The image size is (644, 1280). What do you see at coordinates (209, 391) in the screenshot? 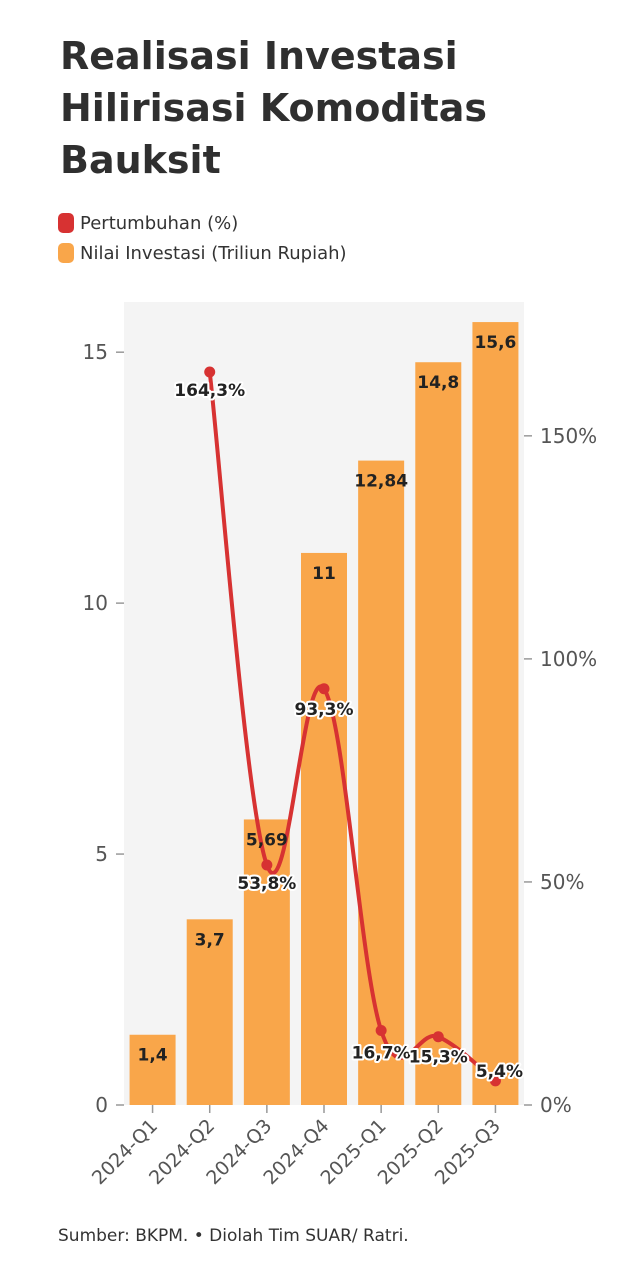
I see `growth-label-2024-Q2: 164,3%` at bounding box center [209, 391].